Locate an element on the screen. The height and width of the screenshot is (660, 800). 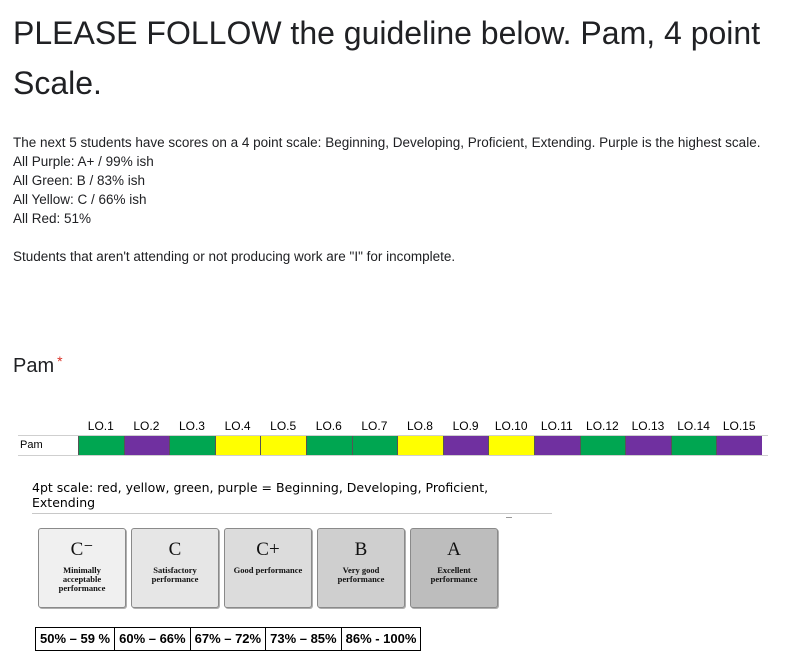
grade-range: 73% – 85% is located at coordinates (303, 639).